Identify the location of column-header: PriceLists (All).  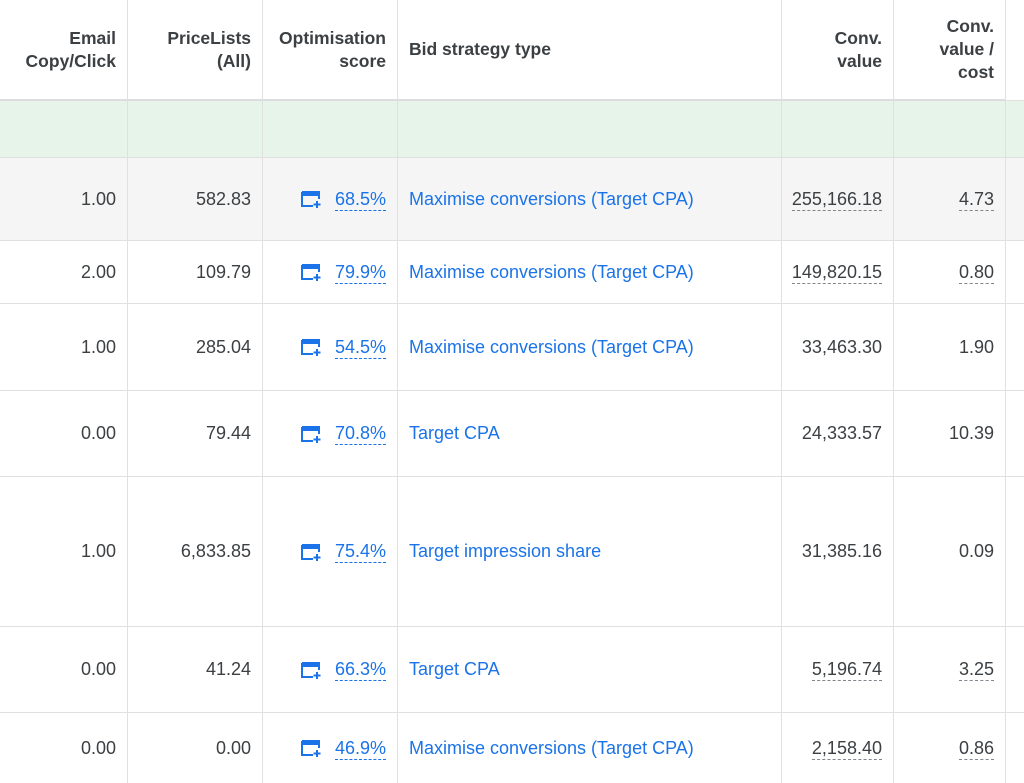
(195, 50).